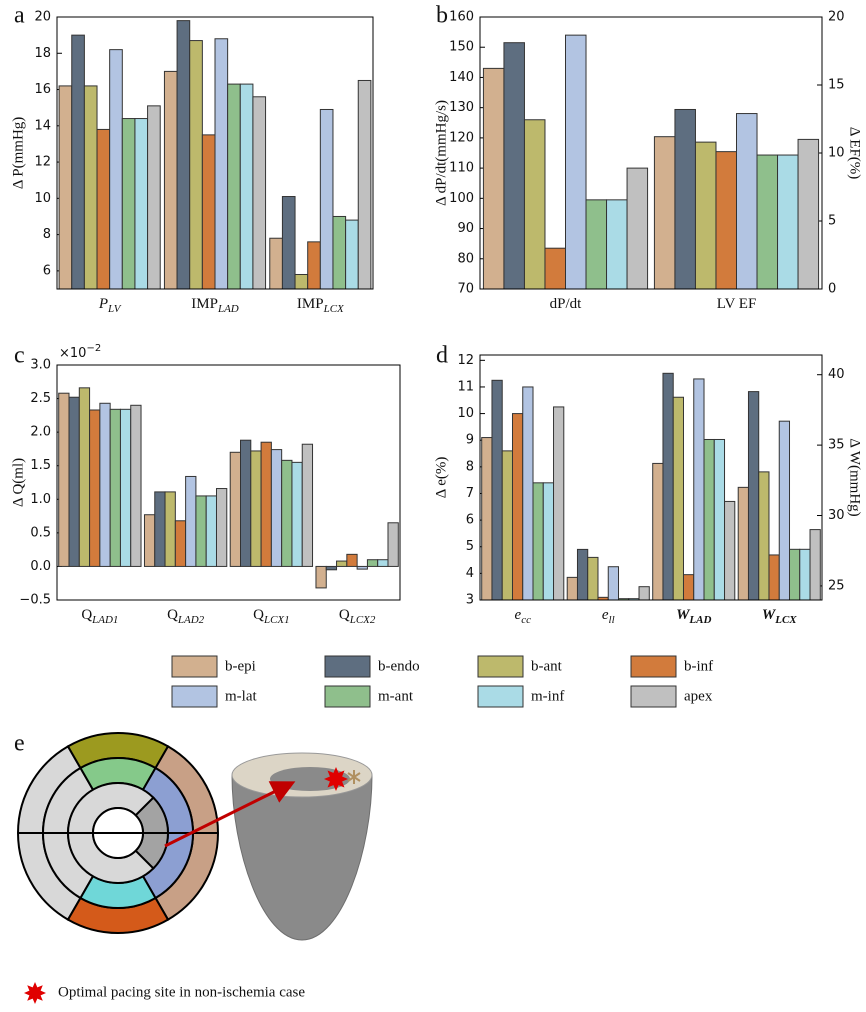  What do you see at coordinates (461, 17) in the screenshot?
I see `y-tick-label: 160` at bounding box center [461, 17].